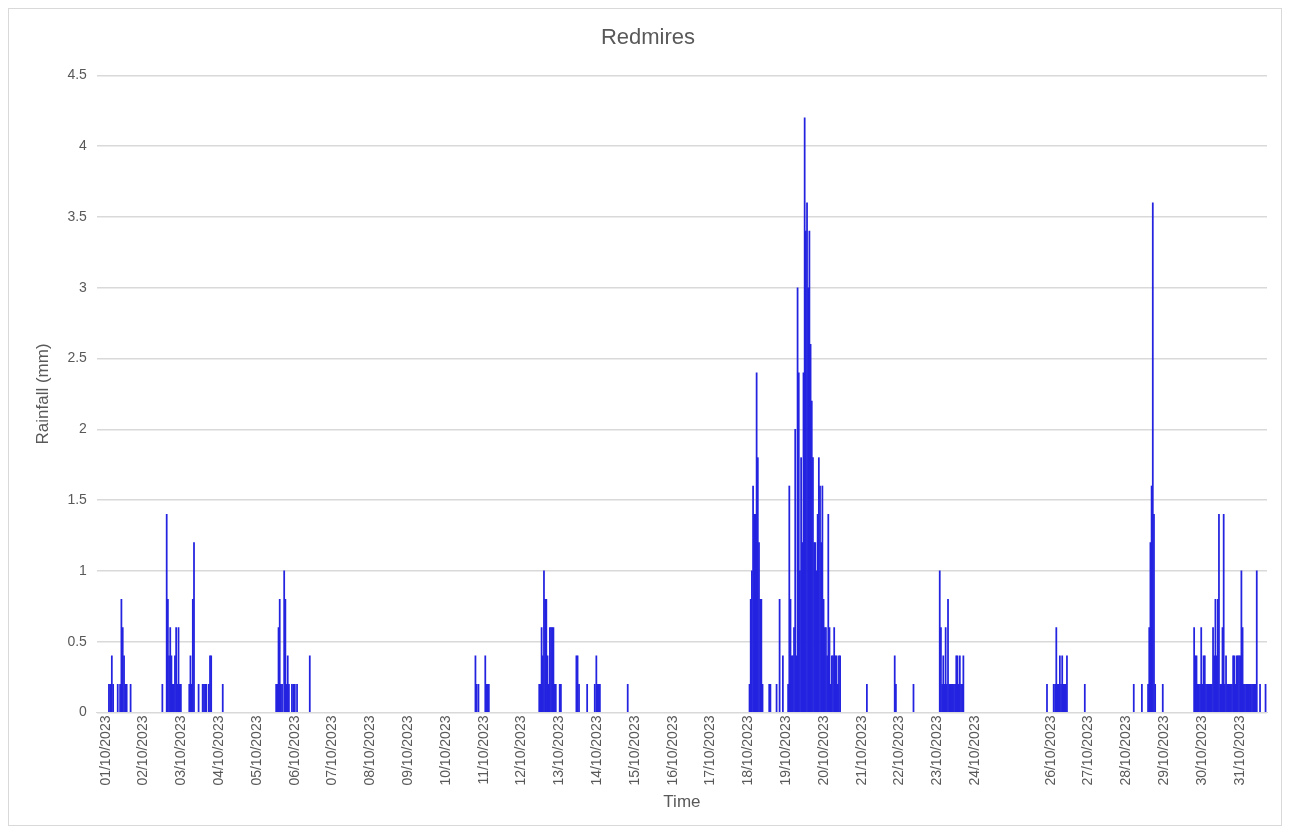  I want to click on y-tick-label: 2, so click(83, 428).